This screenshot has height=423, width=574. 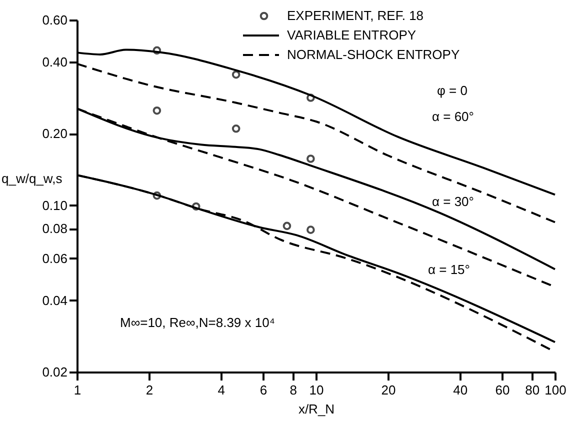 What do you see at coordinates (55, 62) in the screenshot?
I see `y-tick-label: 0.40` at bounding box center [55, 62].